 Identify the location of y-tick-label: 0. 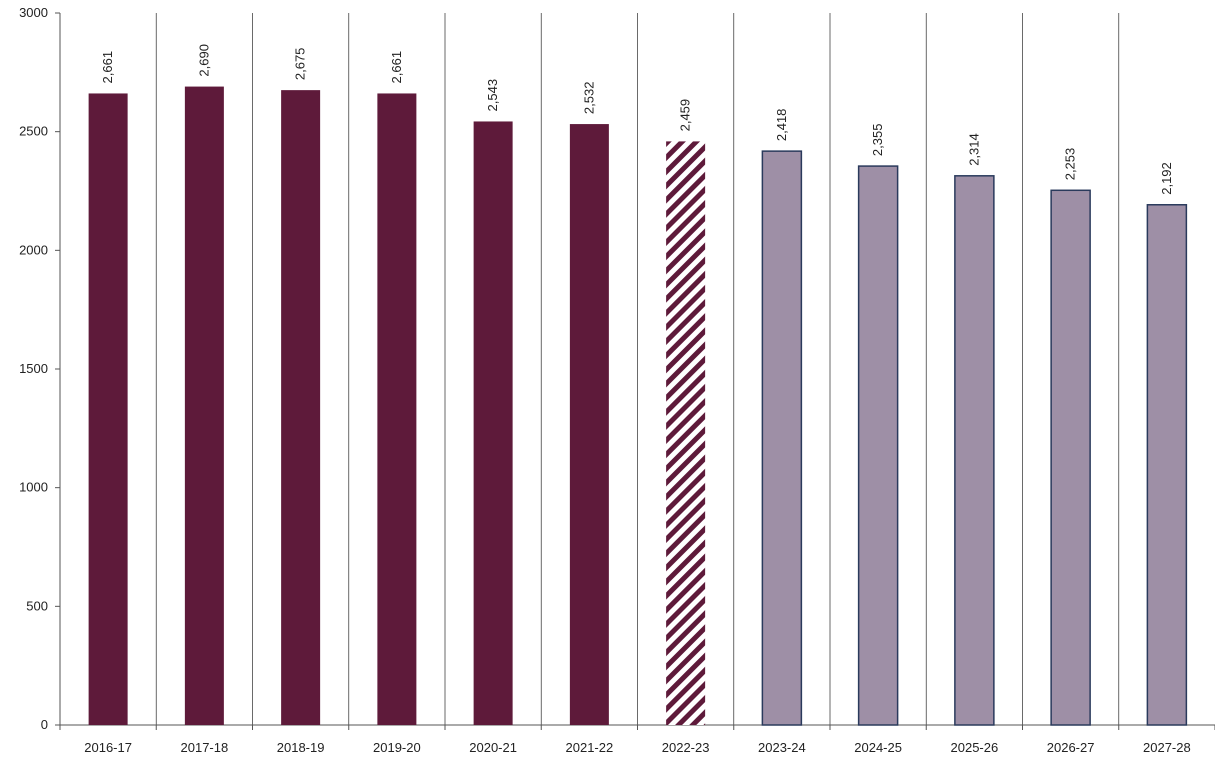
(44, 724).